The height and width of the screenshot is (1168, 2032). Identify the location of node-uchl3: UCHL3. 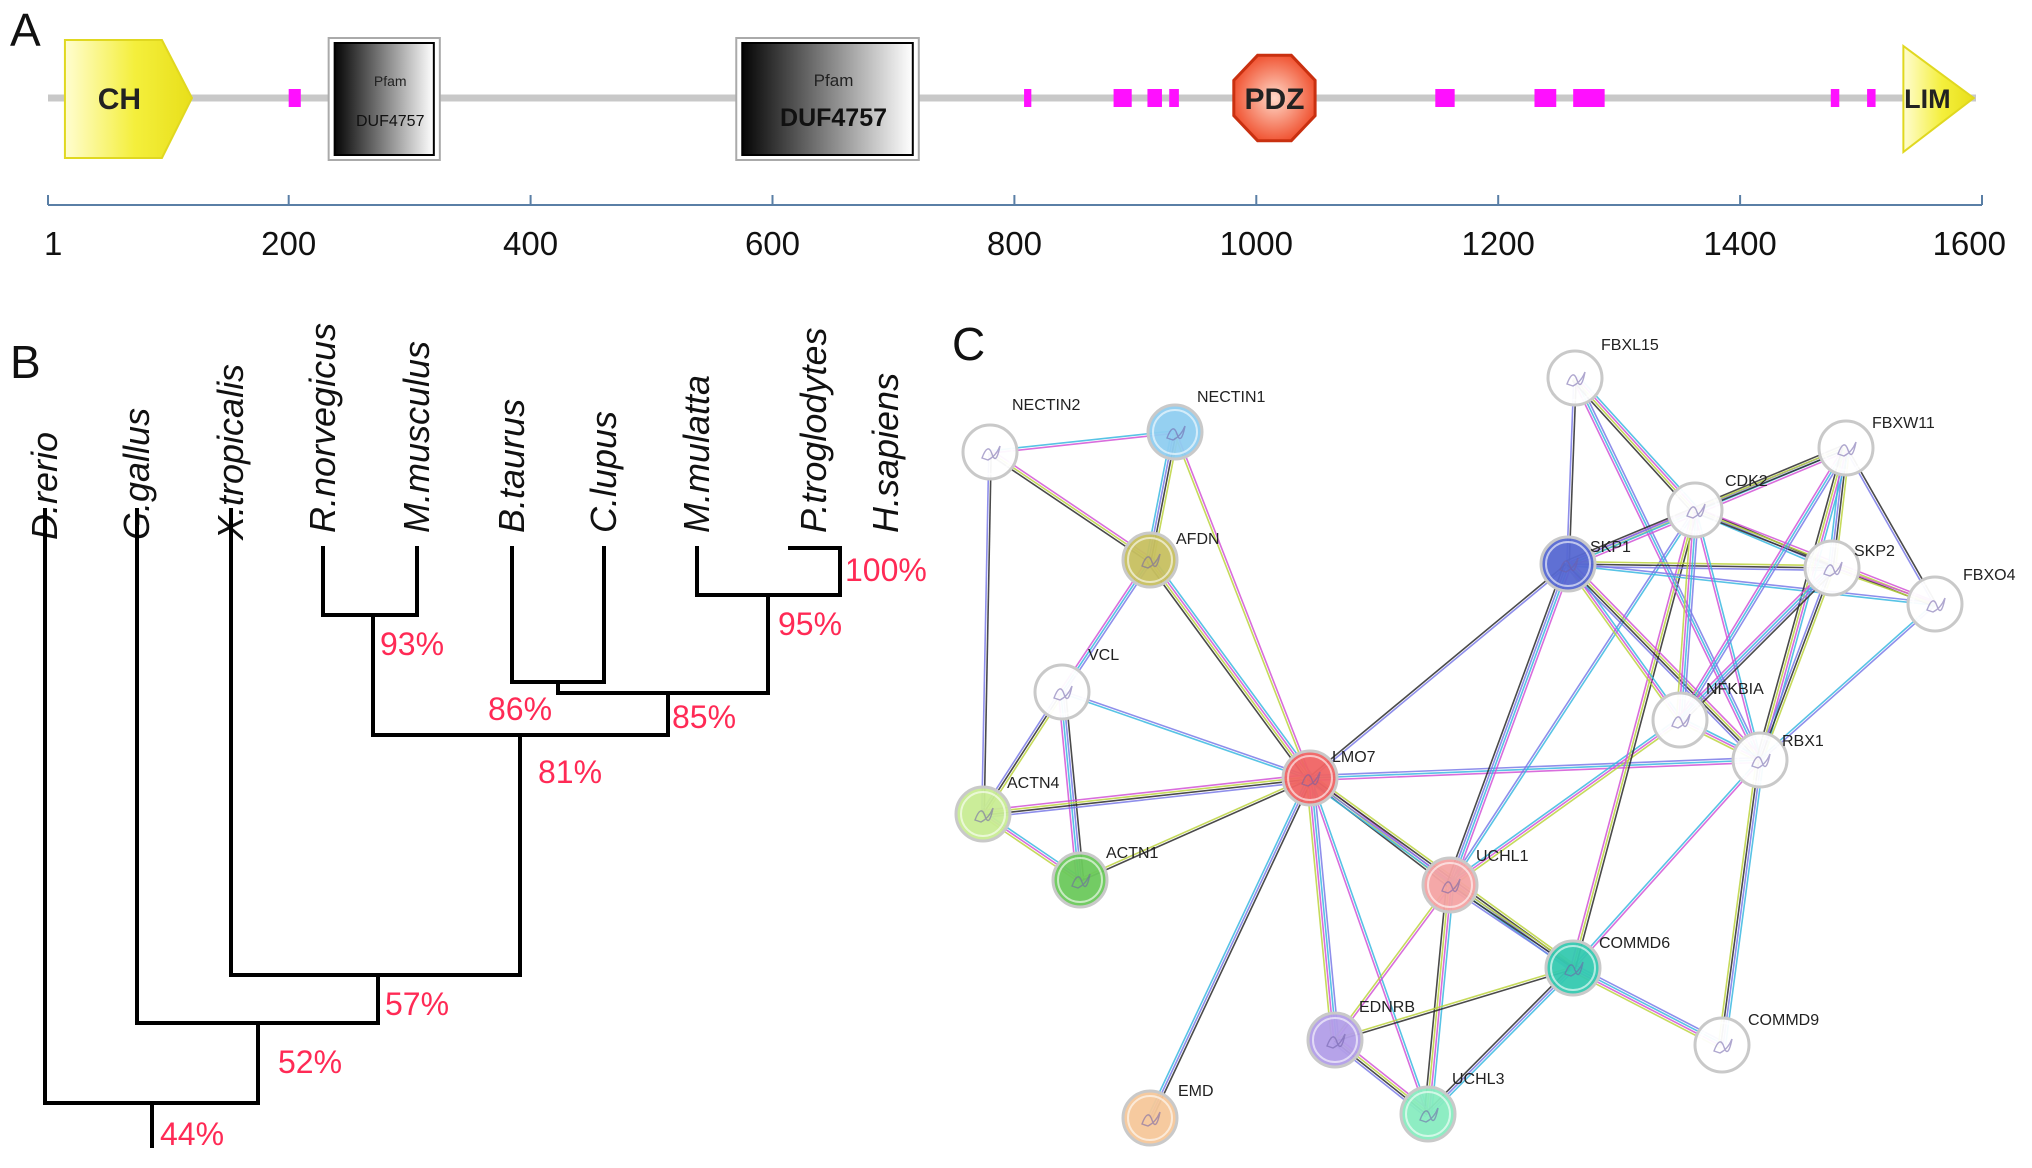
(1452, 1107).